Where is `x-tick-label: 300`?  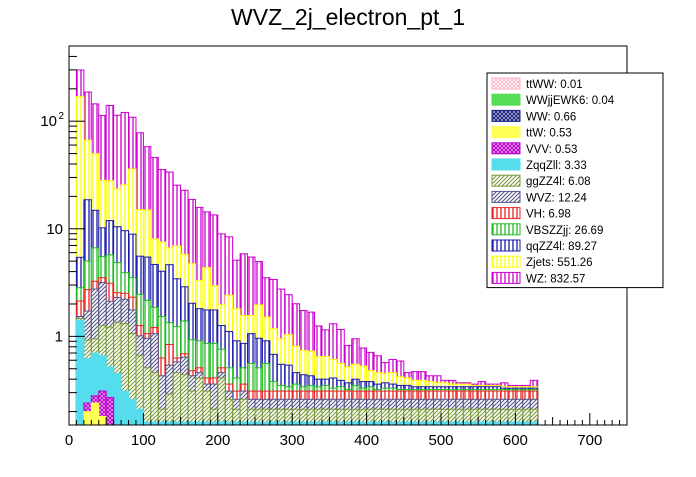
x-tick-label: 300 is located at coordinates (292, 440).